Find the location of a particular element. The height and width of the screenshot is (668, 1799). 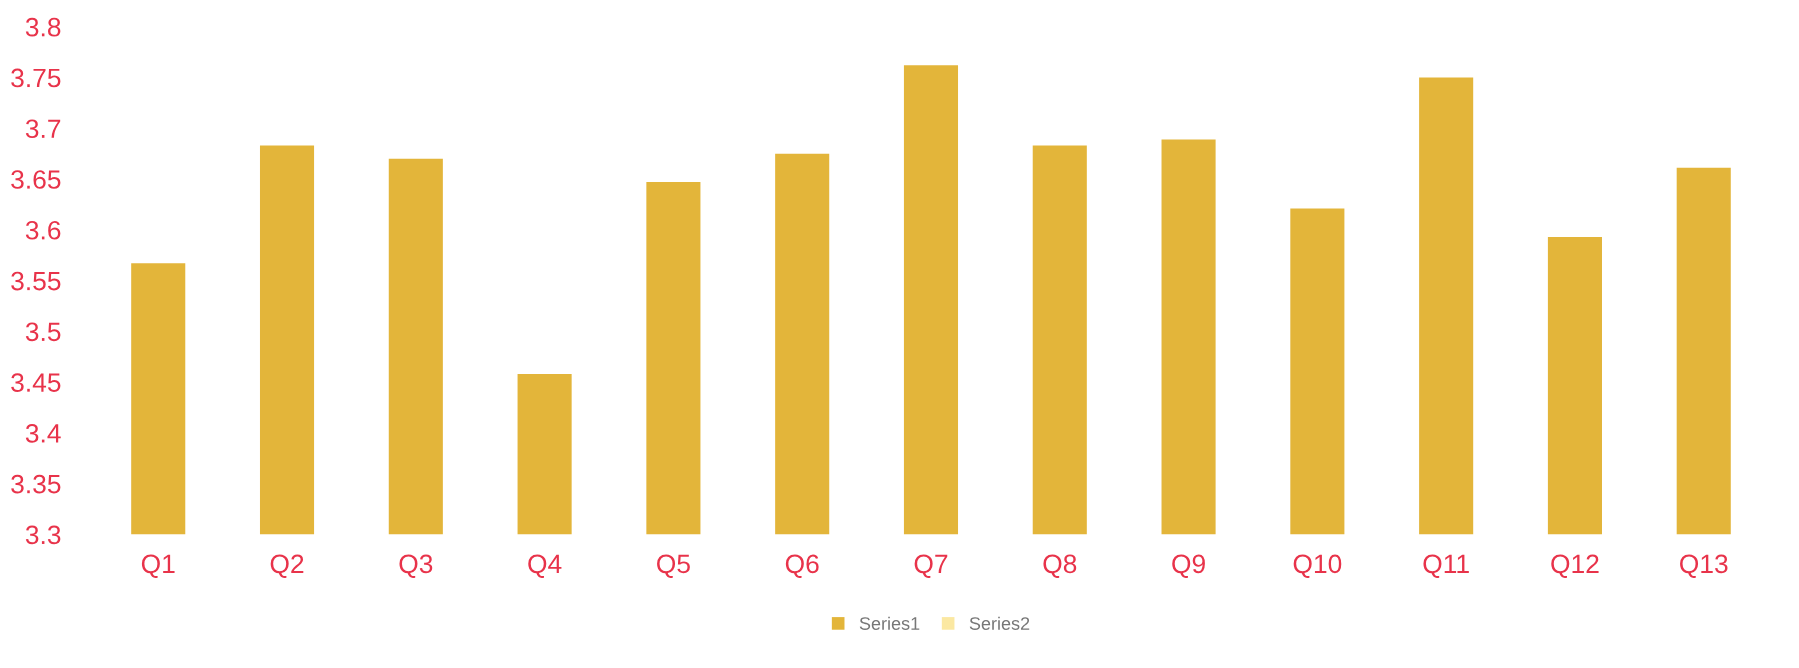

y-tick-label: 3.65 is located at coordinates (36, 179).